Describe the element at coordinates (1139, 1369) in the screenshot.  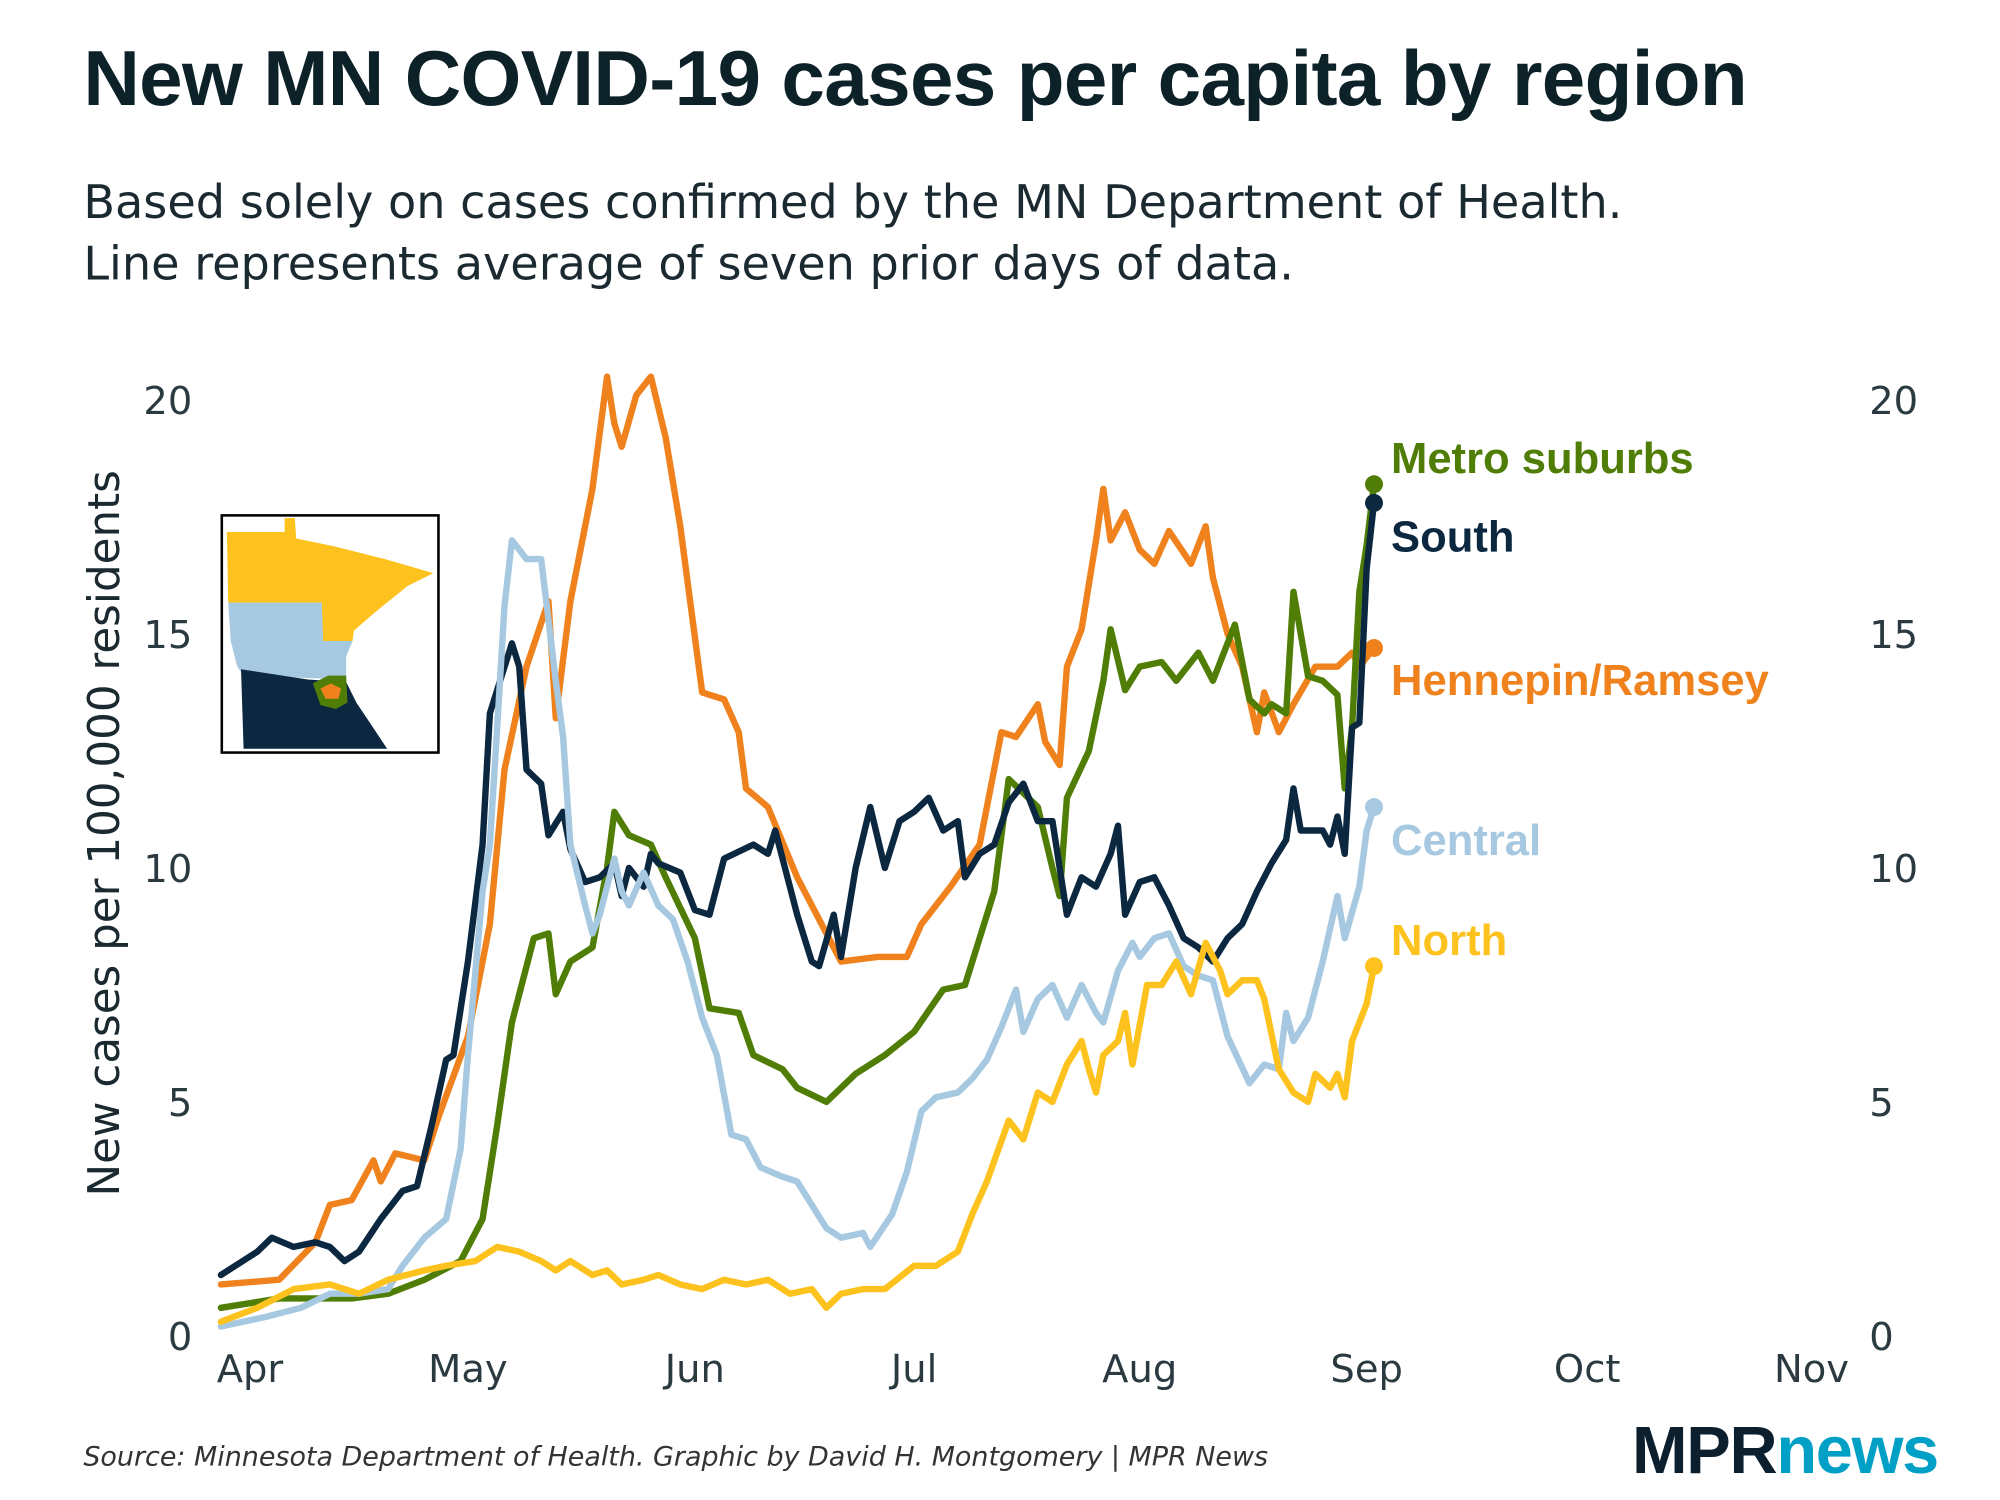
I see `x-tick-label: Aug` at that location.